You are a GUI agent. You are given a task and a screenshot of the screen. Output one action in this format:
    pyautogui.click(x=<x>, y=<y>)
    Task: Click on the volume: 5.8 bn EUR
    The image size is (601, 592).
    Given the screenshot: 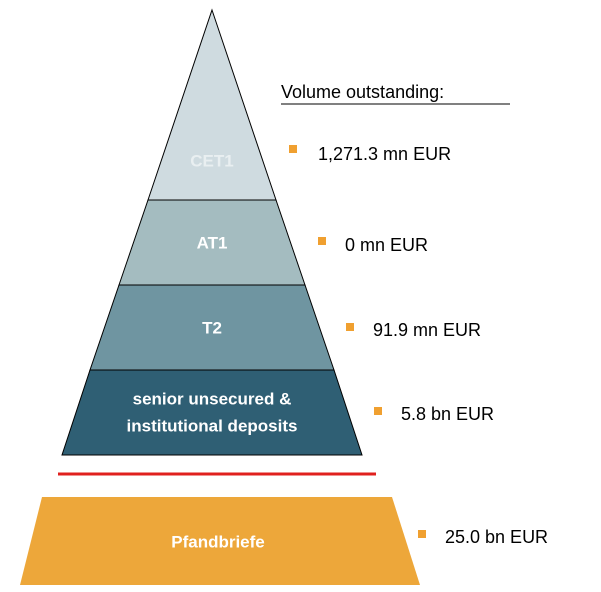 What is the action you would take?
    pyautogui.click(x=447, y=414)
    